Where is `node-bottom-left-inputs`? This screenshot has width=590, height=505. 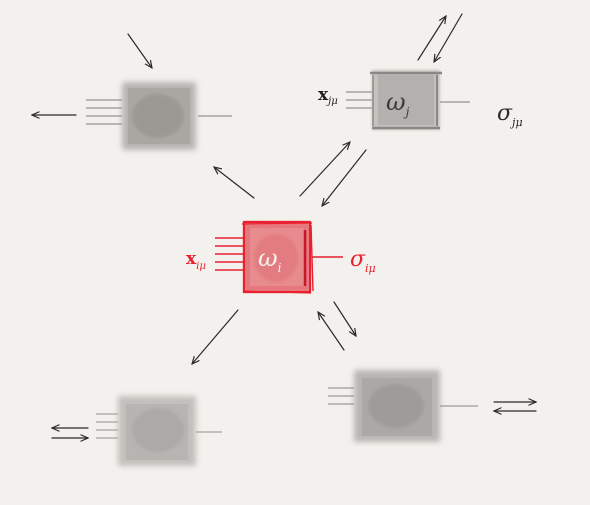
node-bottom-left-inputs is located at coordinates (107, 426).